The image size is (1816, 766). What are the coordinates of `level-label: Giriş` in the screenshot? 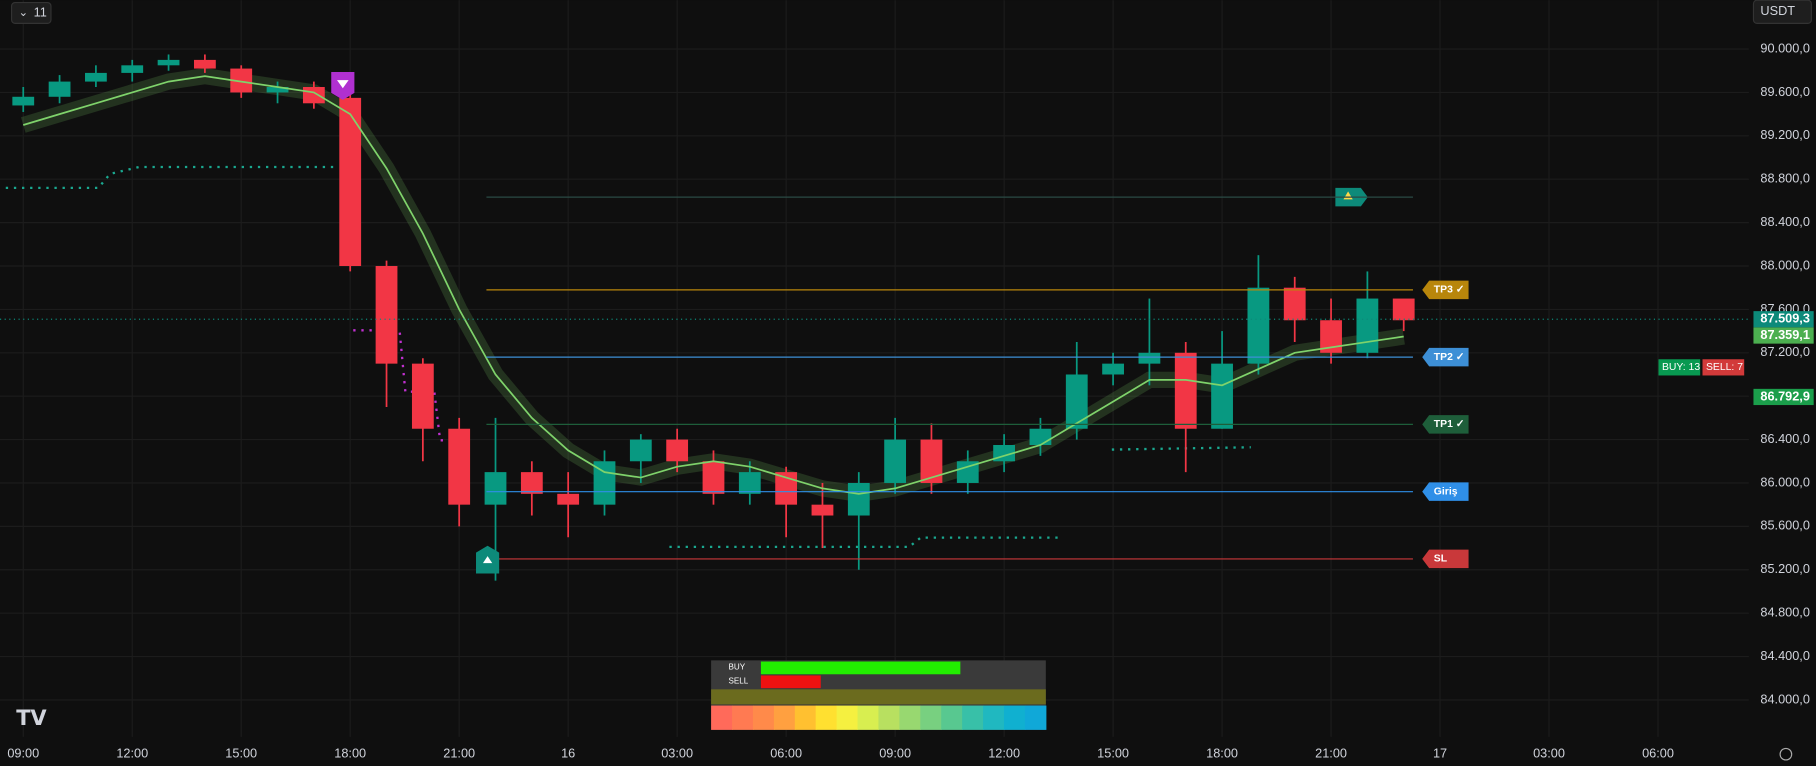 It's located at (1446, 491).